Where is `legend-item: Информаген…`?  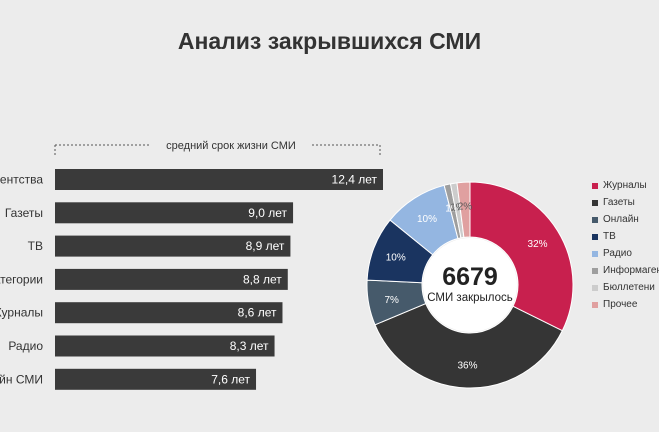 legend-item: Информаген… is located at coordinates (625, 270).